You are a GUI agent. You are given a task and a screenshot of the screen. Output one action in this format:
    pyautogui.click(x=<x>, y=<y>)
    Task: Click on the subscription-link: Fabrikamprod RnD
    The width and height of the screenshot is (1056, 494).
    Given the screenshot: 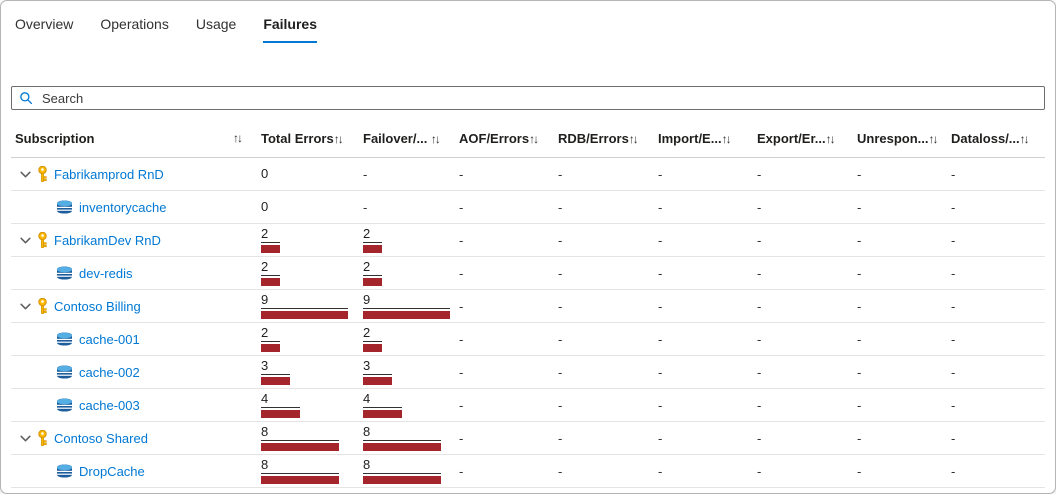 What is the action you would take?
    pyautogui.click(x=109, y=174)
    